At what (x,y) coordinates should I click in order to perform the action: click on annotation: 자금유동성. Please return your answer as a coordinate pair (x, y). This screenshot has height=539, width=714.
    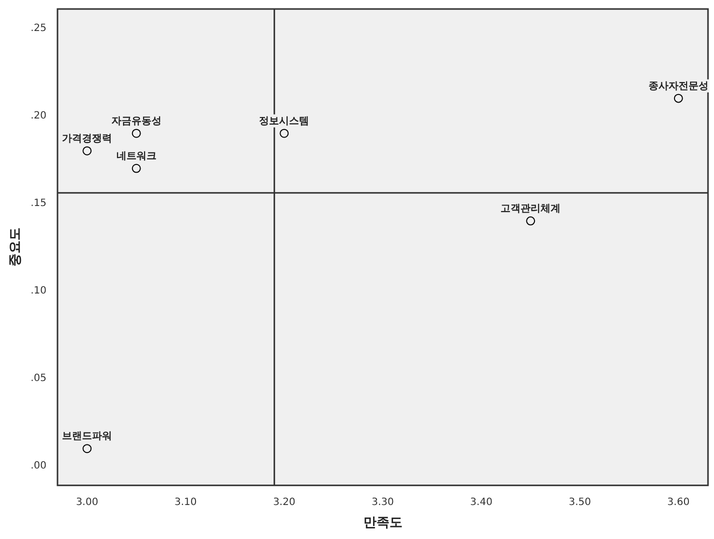
    Looking at the image, I should click on (136, 121).